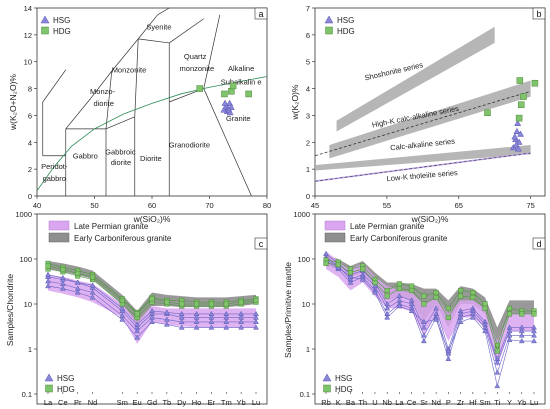  Describe the element at coordinates (511, 114) in the screenshot. I see `data-points` at that location.